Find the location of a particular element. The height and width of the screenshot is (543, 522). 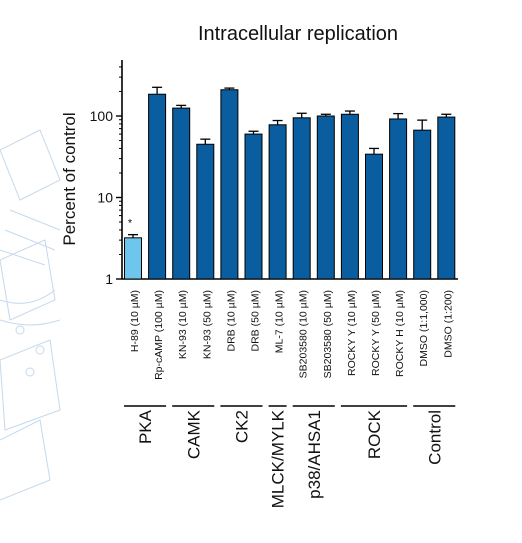

significance-marker: * is located at coordinates (130, 224).